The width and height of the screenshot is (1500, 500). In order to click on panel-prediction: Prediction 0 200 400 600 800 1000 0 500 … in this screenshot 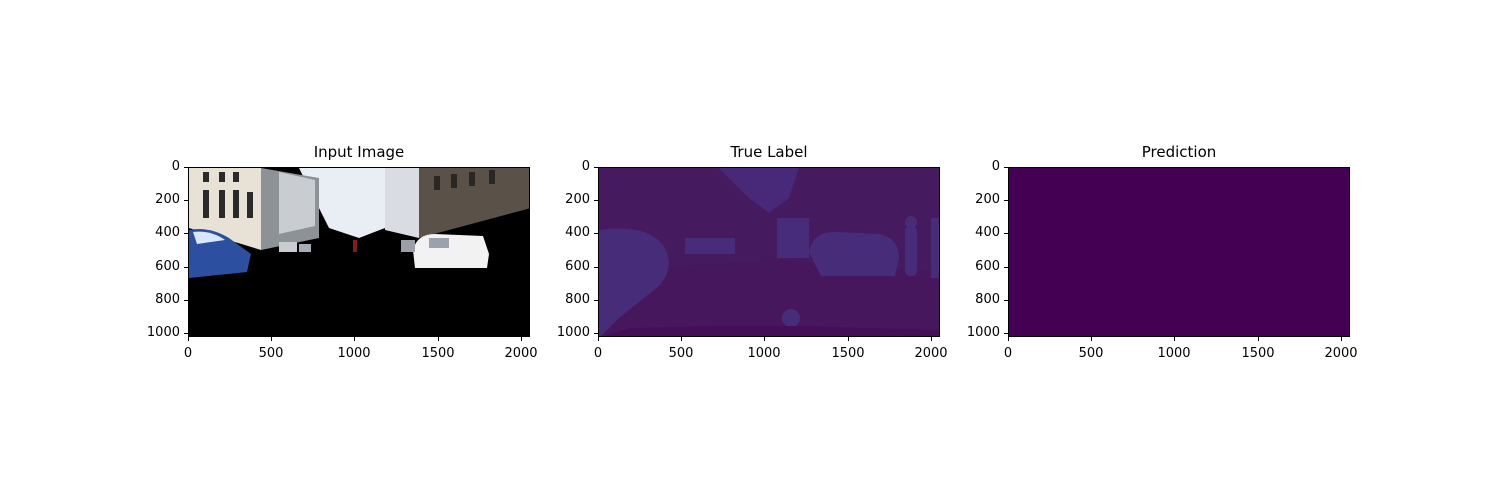, I will do `click(1162, 252)`.